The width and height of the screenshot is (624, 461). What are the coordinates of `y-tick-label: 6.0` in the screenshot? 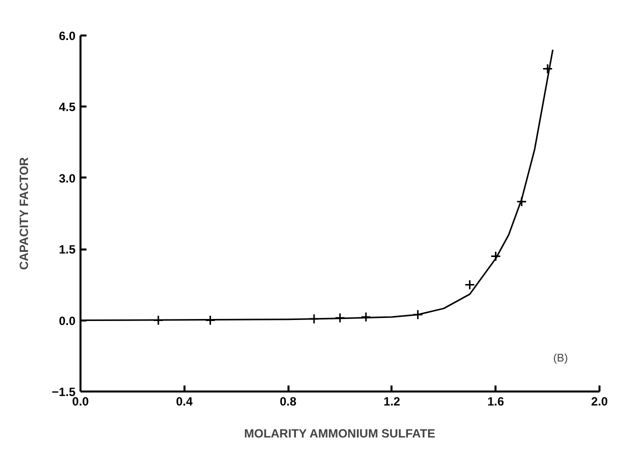 It's located at (67, 36).